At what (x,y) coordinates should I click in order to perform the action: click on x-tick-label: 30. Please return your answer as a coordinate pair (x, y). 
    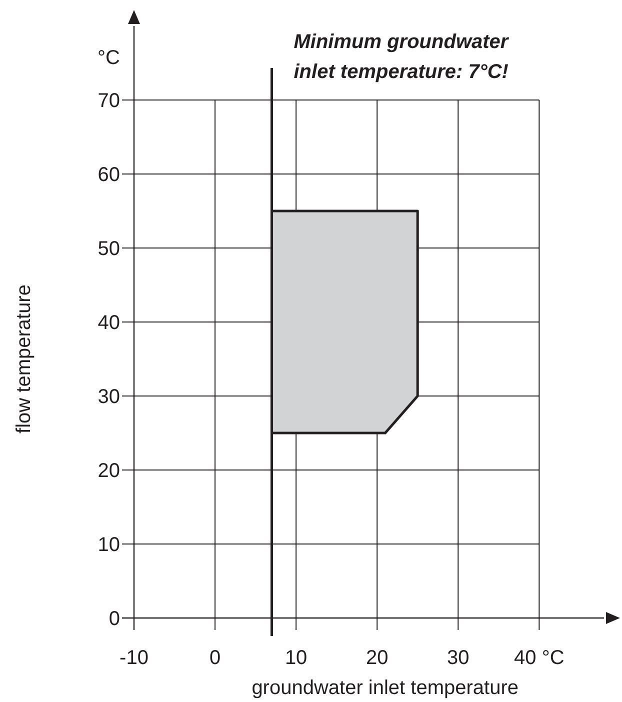
    Looking at the image, I should click on (458, 658).